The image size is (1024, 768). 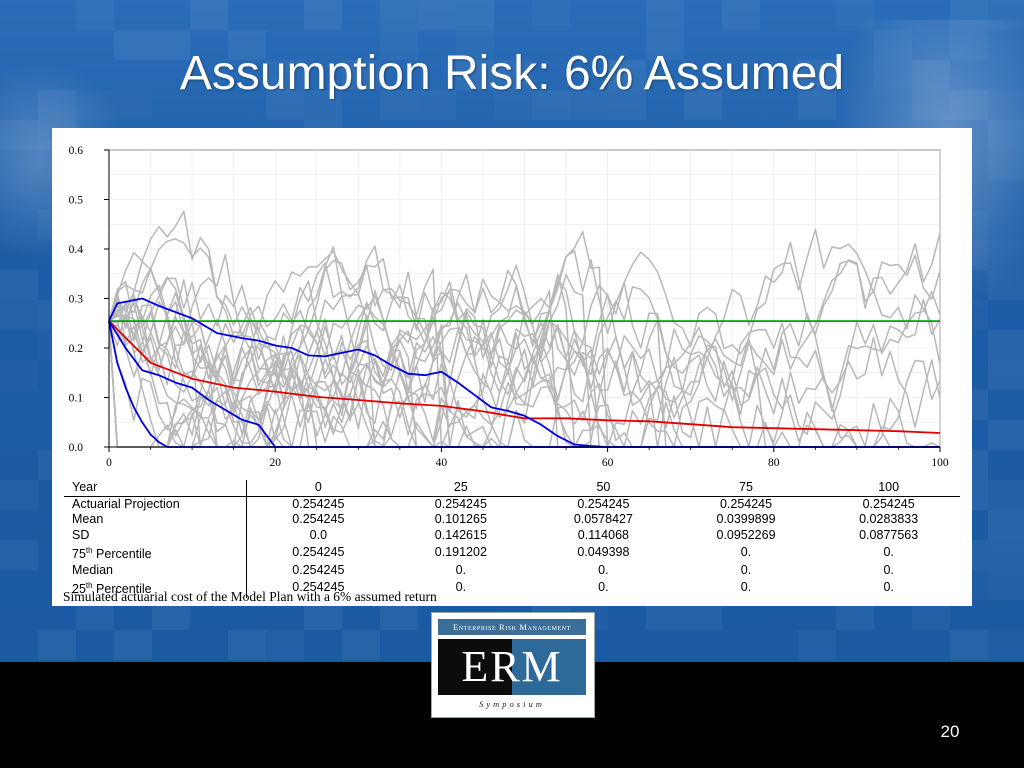 I want to click on x-tick-label: 60, so click(x=608, y=463).